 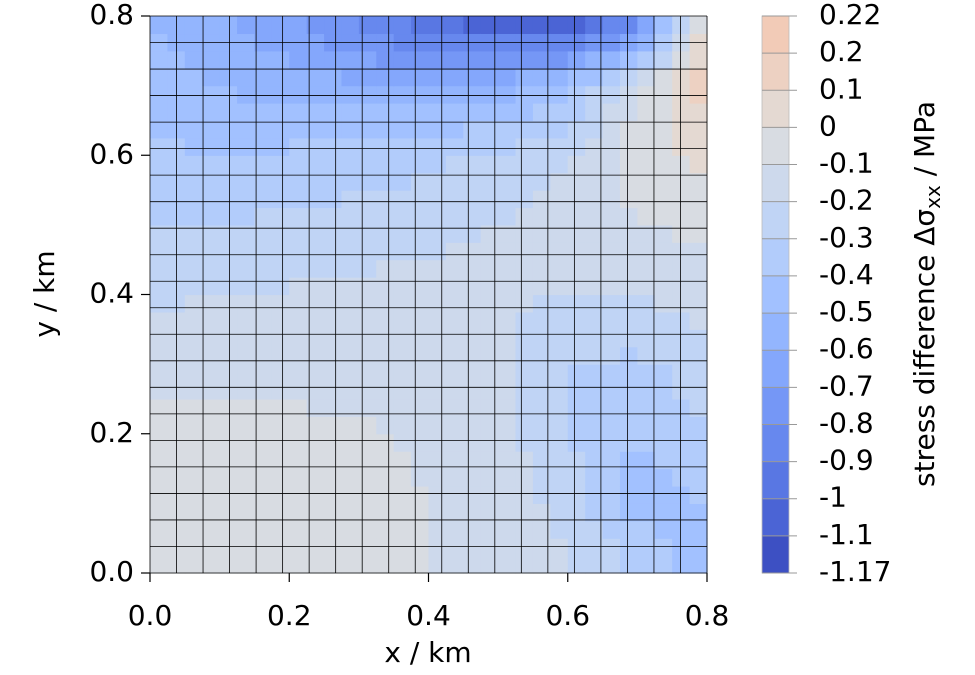 I want to click on y-tick-label: 0.4, so click(x=111, y=293).